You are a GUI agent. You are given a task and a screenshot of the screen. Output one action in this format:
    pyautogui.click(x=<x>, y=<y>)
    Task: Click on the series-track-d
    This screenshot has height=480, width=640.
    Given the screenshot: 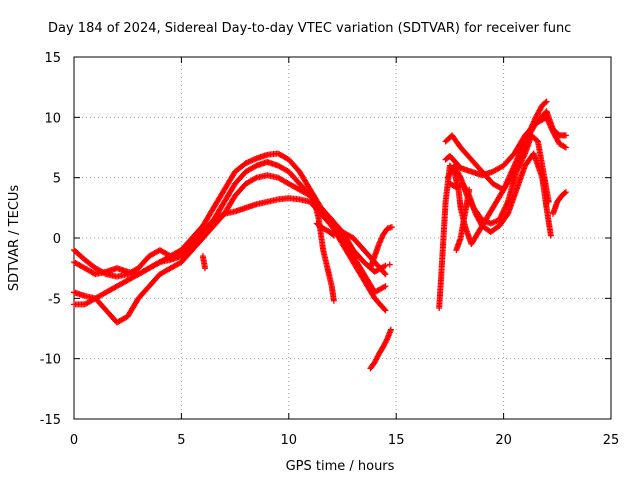 What is the action you would take?
    pyautogui.click(x=230, y=248)
    